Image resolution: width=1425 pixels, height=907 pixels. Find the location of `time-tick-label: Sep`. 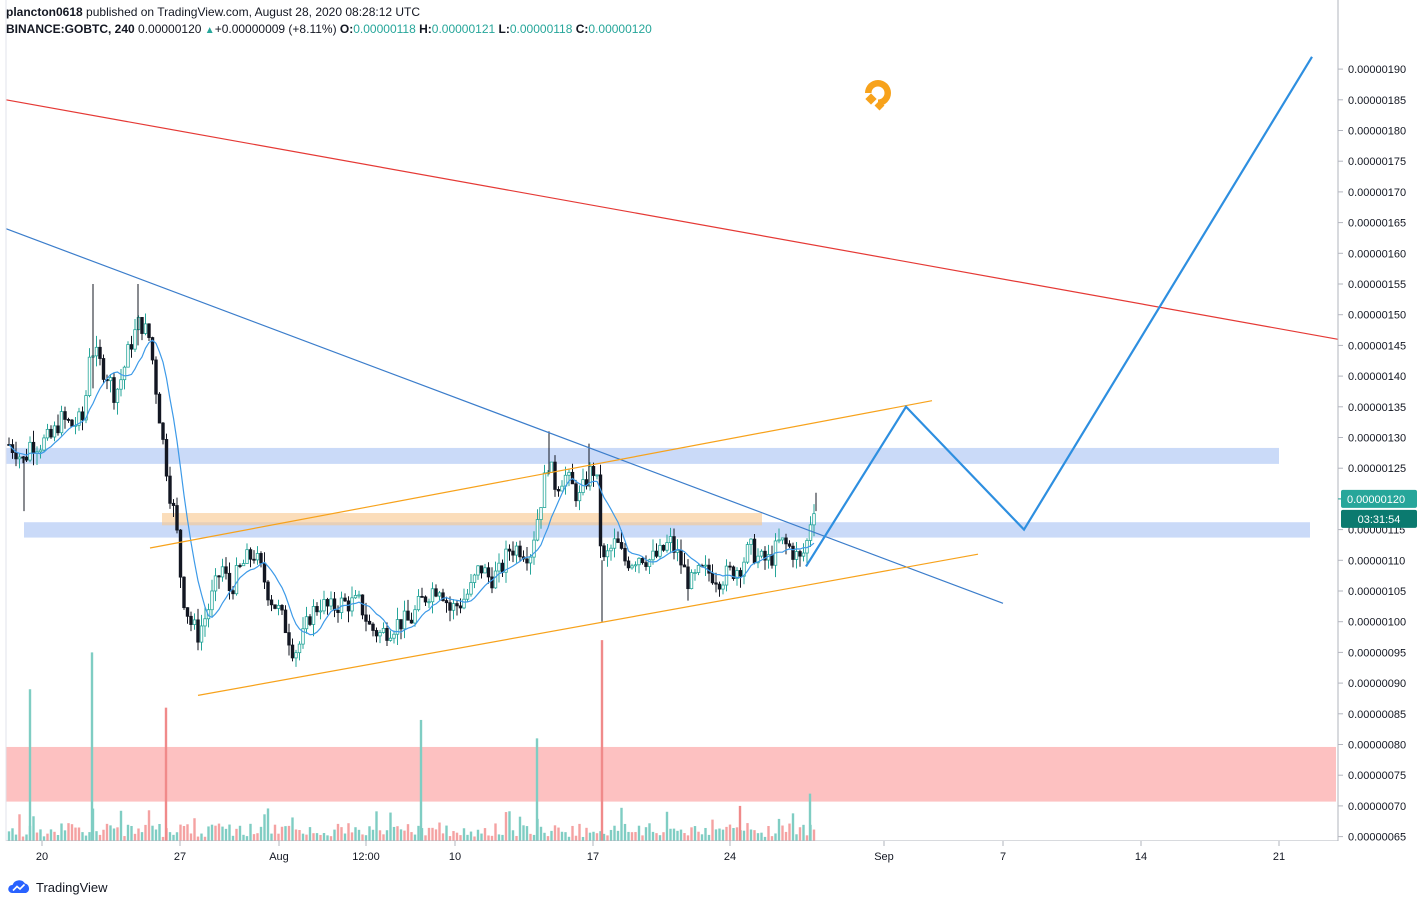

time-tick-label: Sep is located at coordinates (884, 857).